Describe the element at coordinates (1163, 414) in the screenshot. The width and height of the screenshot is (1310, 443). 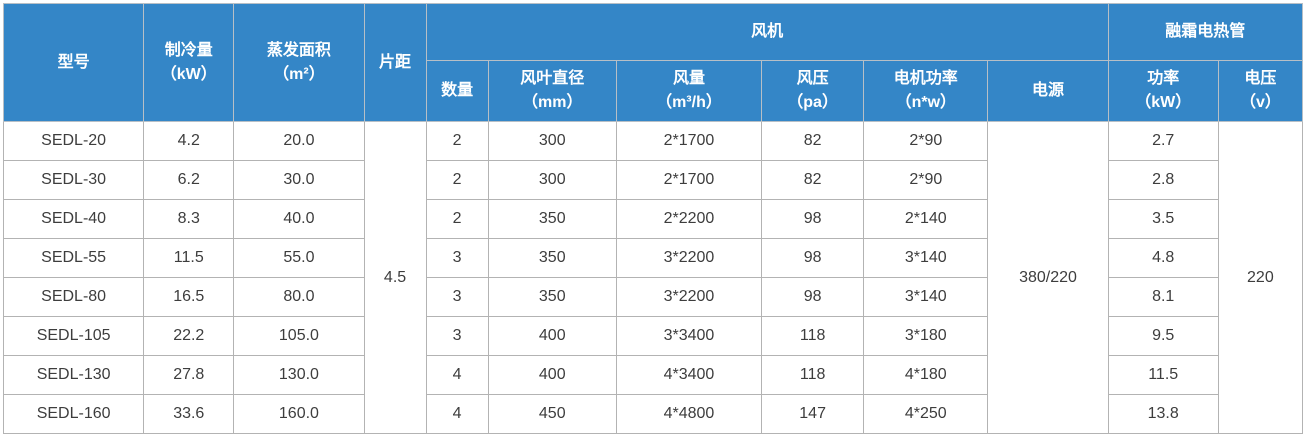
I see `cell-heater-power: 13.8` at that location.